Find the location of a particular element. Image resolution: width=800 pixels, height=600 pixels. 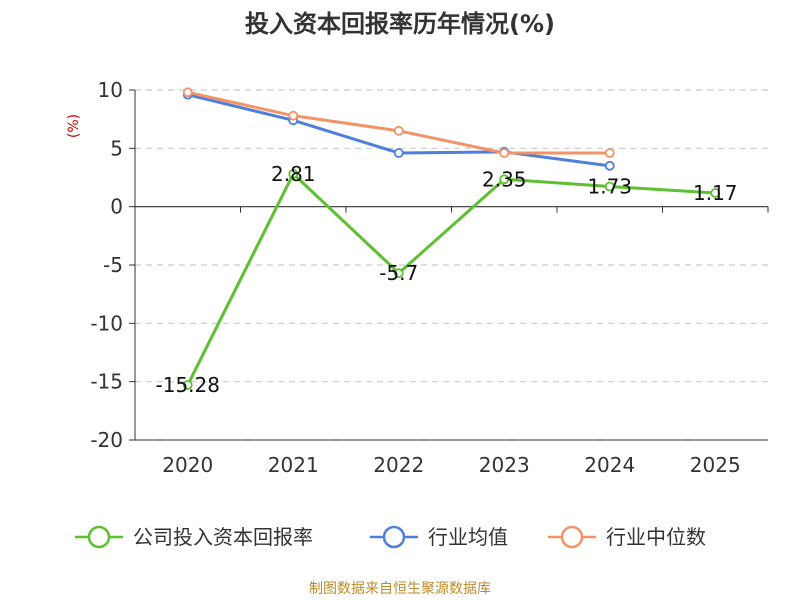

y-tick-label: -5 is located at coordinates (113, 265).